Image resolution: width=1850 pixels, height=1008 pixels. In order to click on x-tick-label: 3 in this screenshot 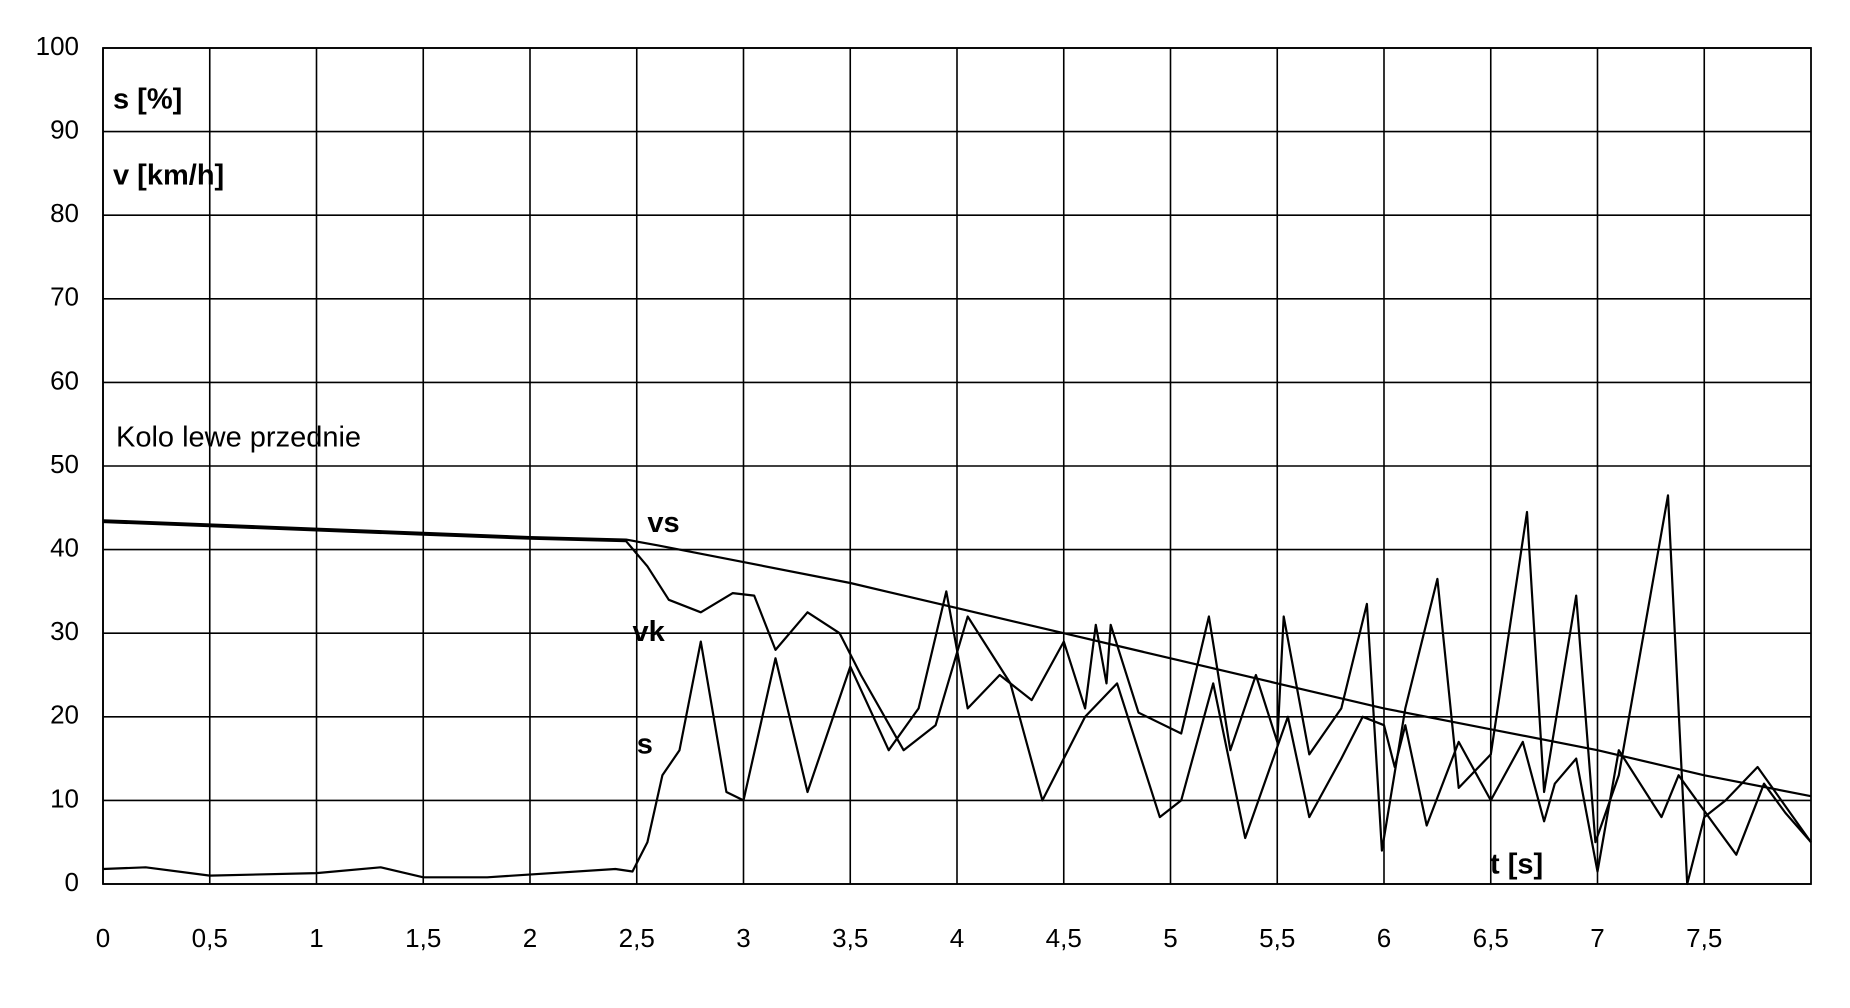, I will do `click(743, 938)`.